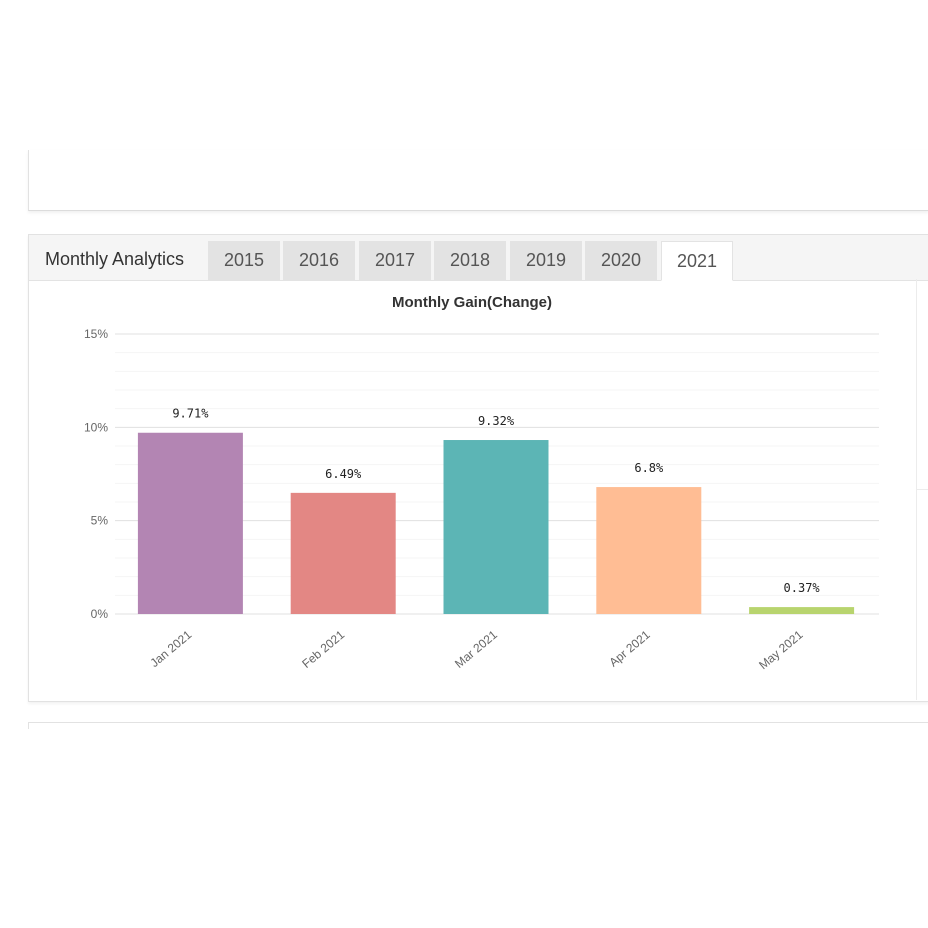 The height and width of the screenshot is (928, 928). I want to click on previous-card-edge, so click(478, 180).